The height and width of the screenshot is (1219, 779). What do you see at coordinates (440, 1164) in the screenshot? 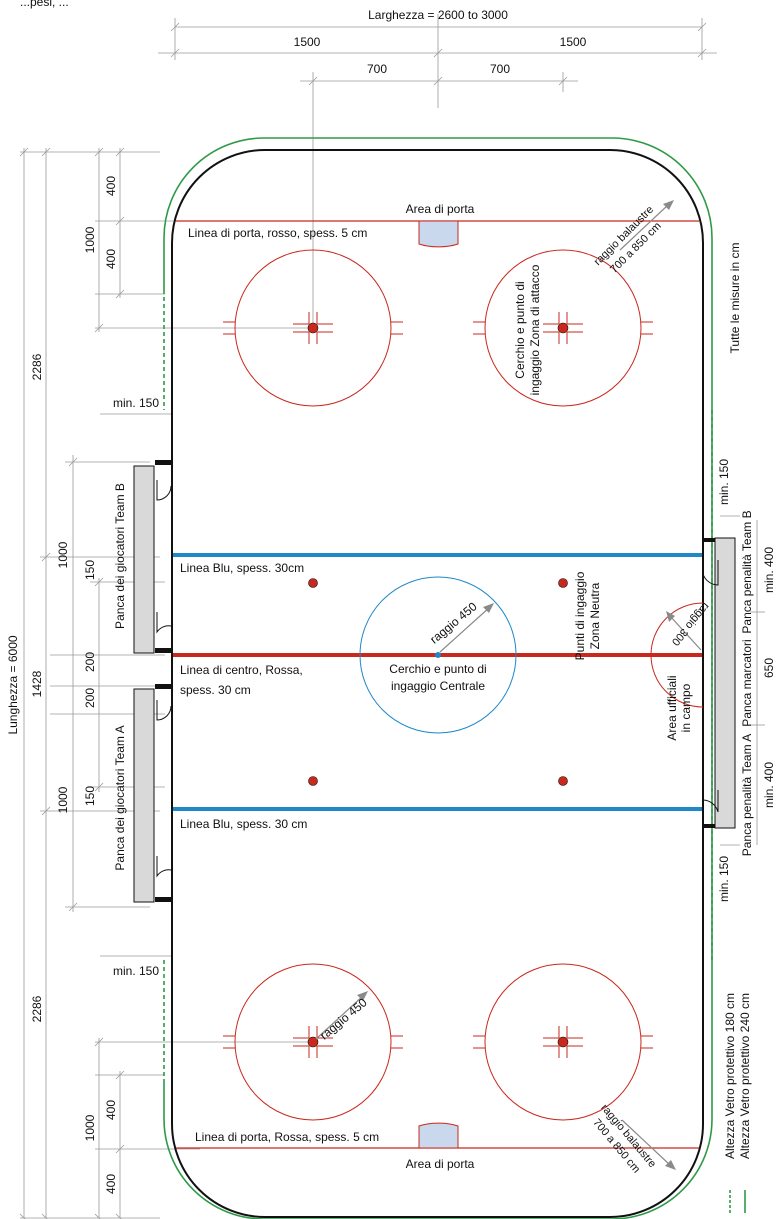
I see `goal-area-bottom-label: Area di porta` at bounding box center [440, 1164].